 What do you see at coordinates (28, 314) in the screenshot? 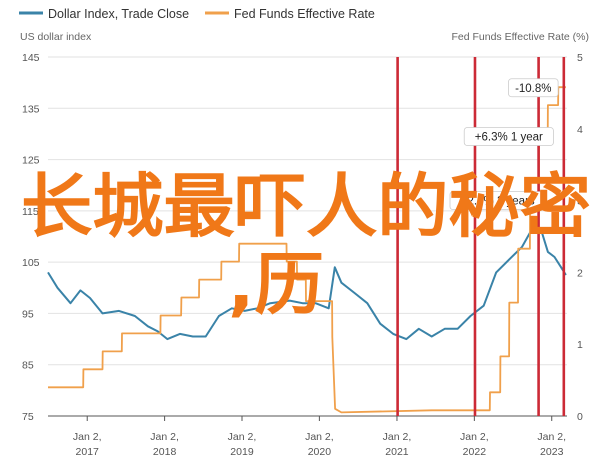
I see `left-tick-label: 95` at bounding box center [28, 314].